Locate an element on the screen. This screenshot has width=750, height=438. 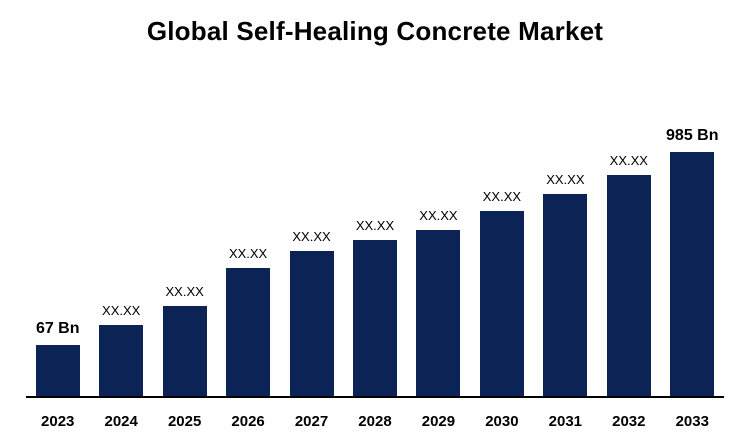
bar-2028 is located at coordinates (374, 318).